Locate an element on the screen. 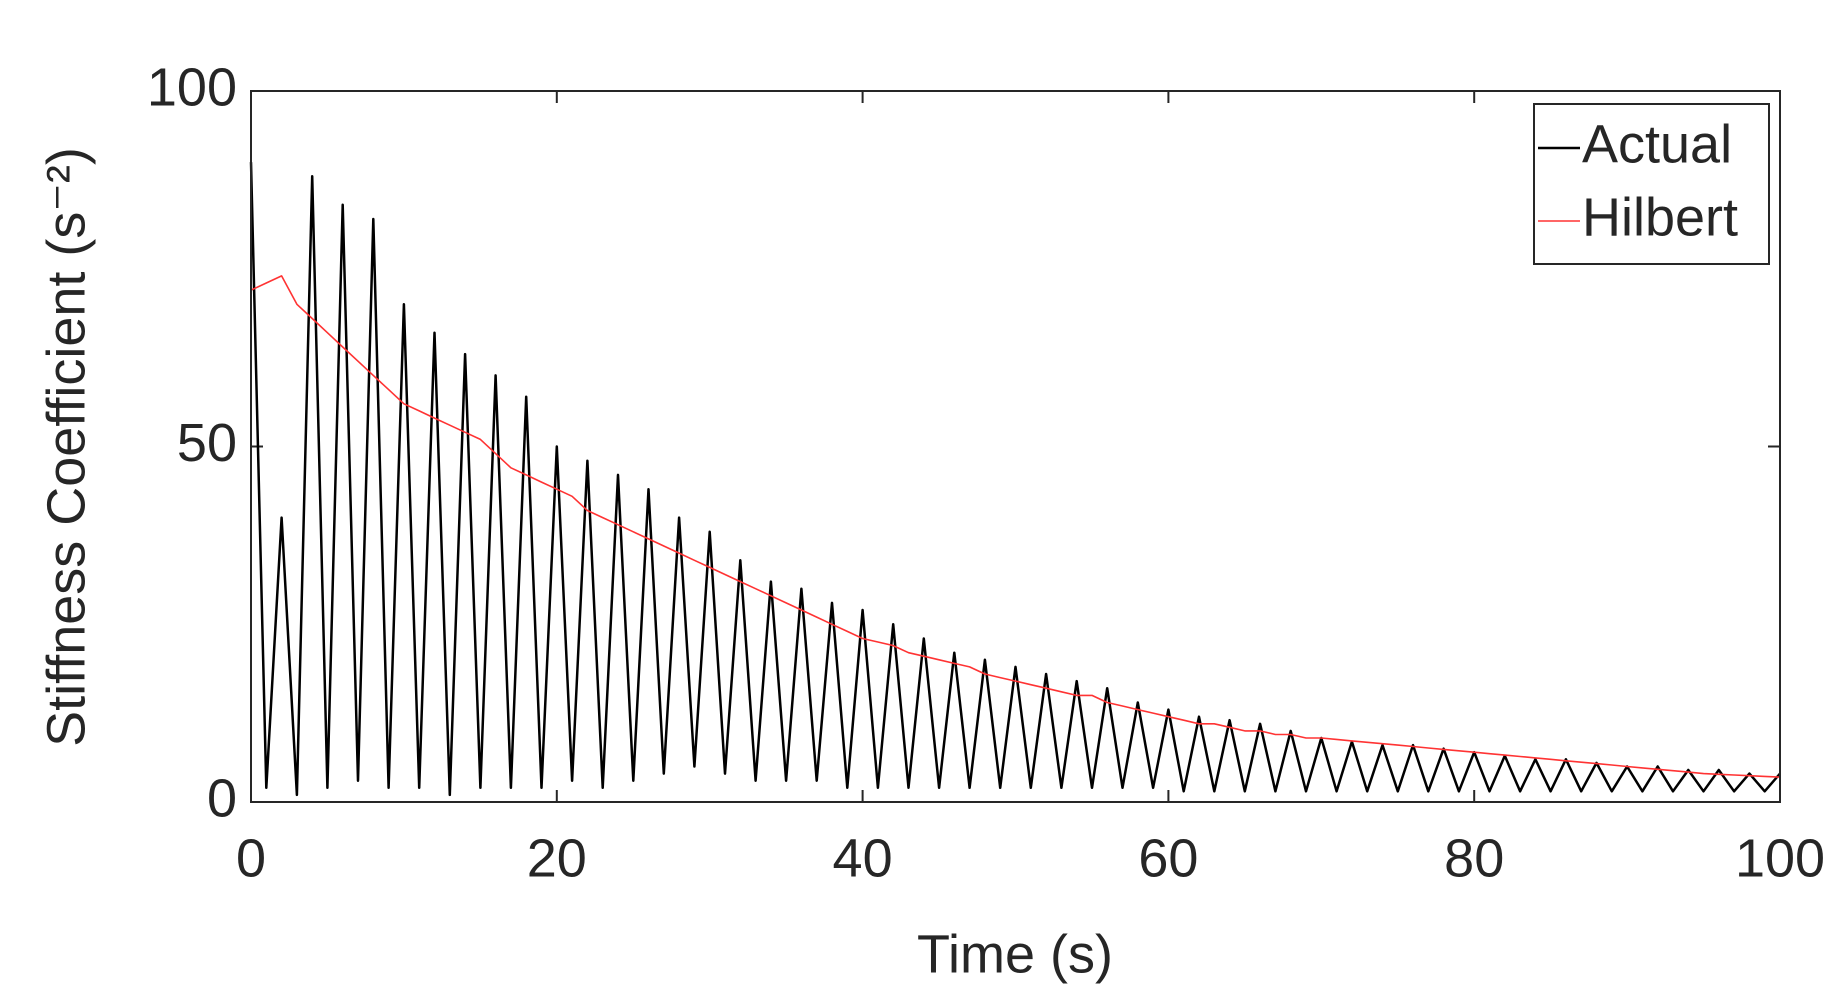 The image size is (1836, 1007). x-tick-label: 0 is located at coordinates (251, 858).